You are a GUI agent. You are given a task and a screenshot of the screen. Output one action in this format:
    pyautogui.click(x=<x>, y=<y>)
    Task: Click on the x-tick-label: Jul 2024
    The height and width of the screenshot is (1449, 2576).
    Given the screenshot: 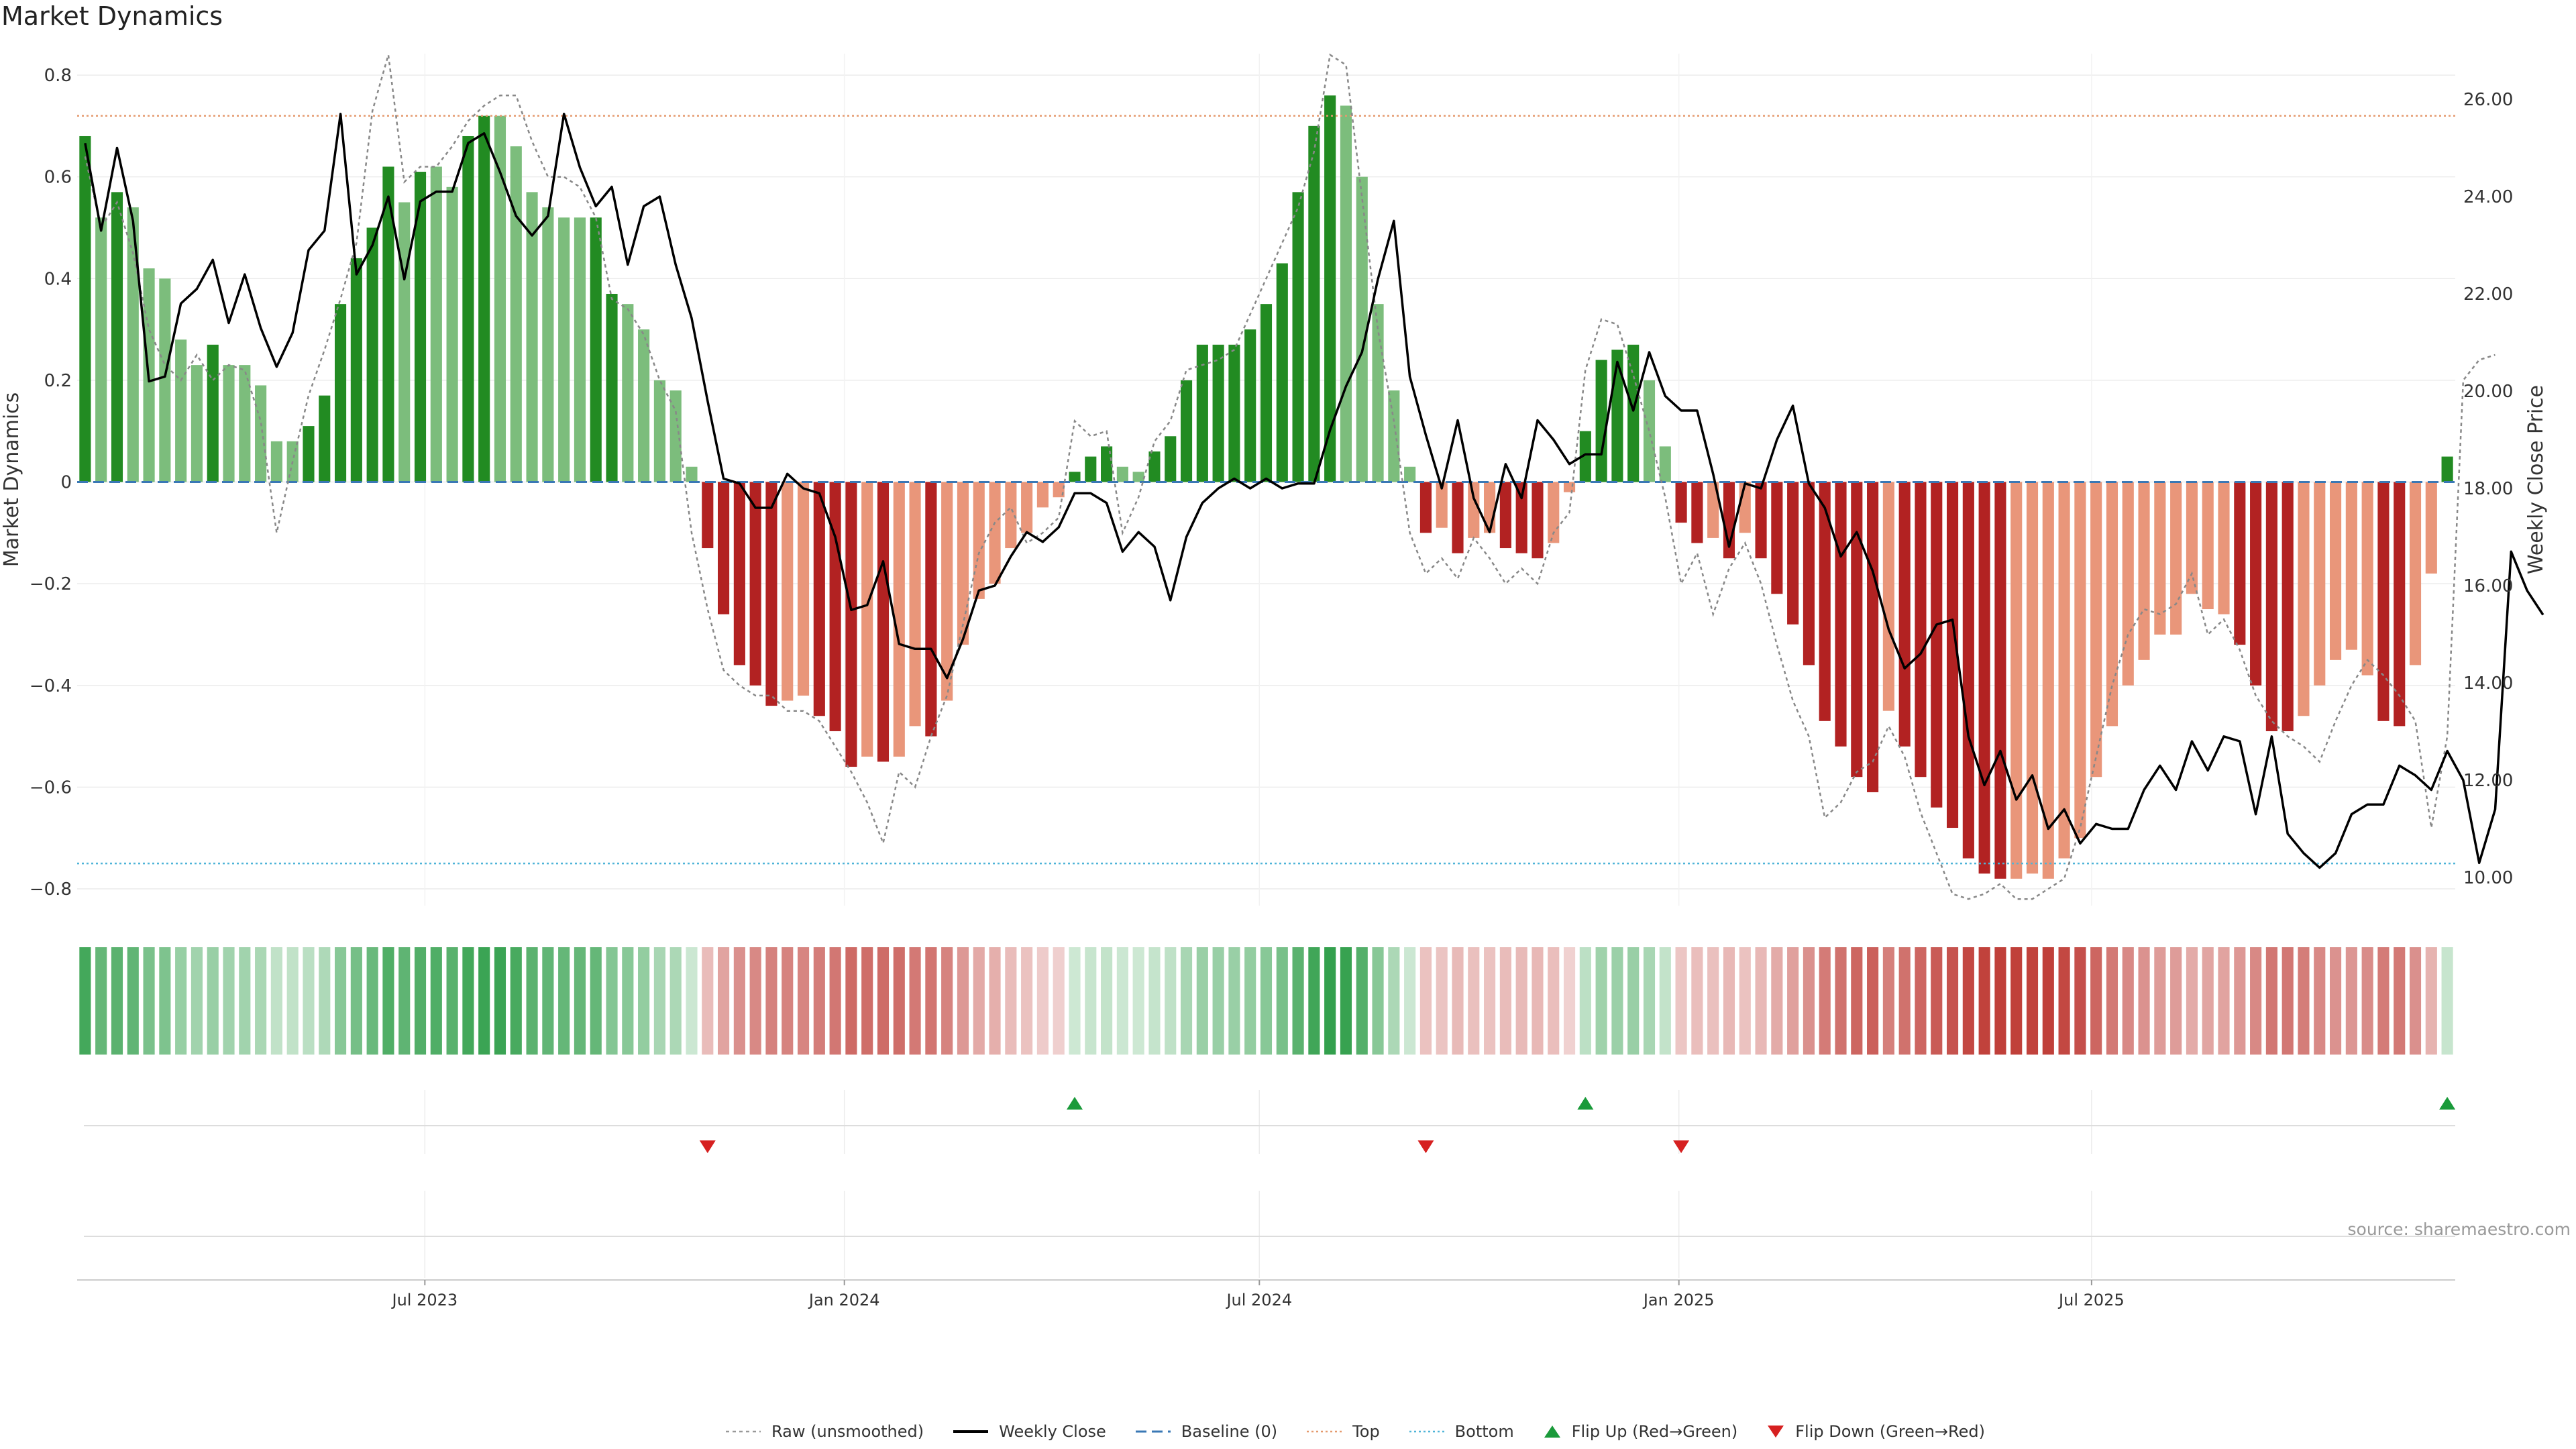 What is the action you would take?
    pyautogui.click(x=1258, y=1300)
    